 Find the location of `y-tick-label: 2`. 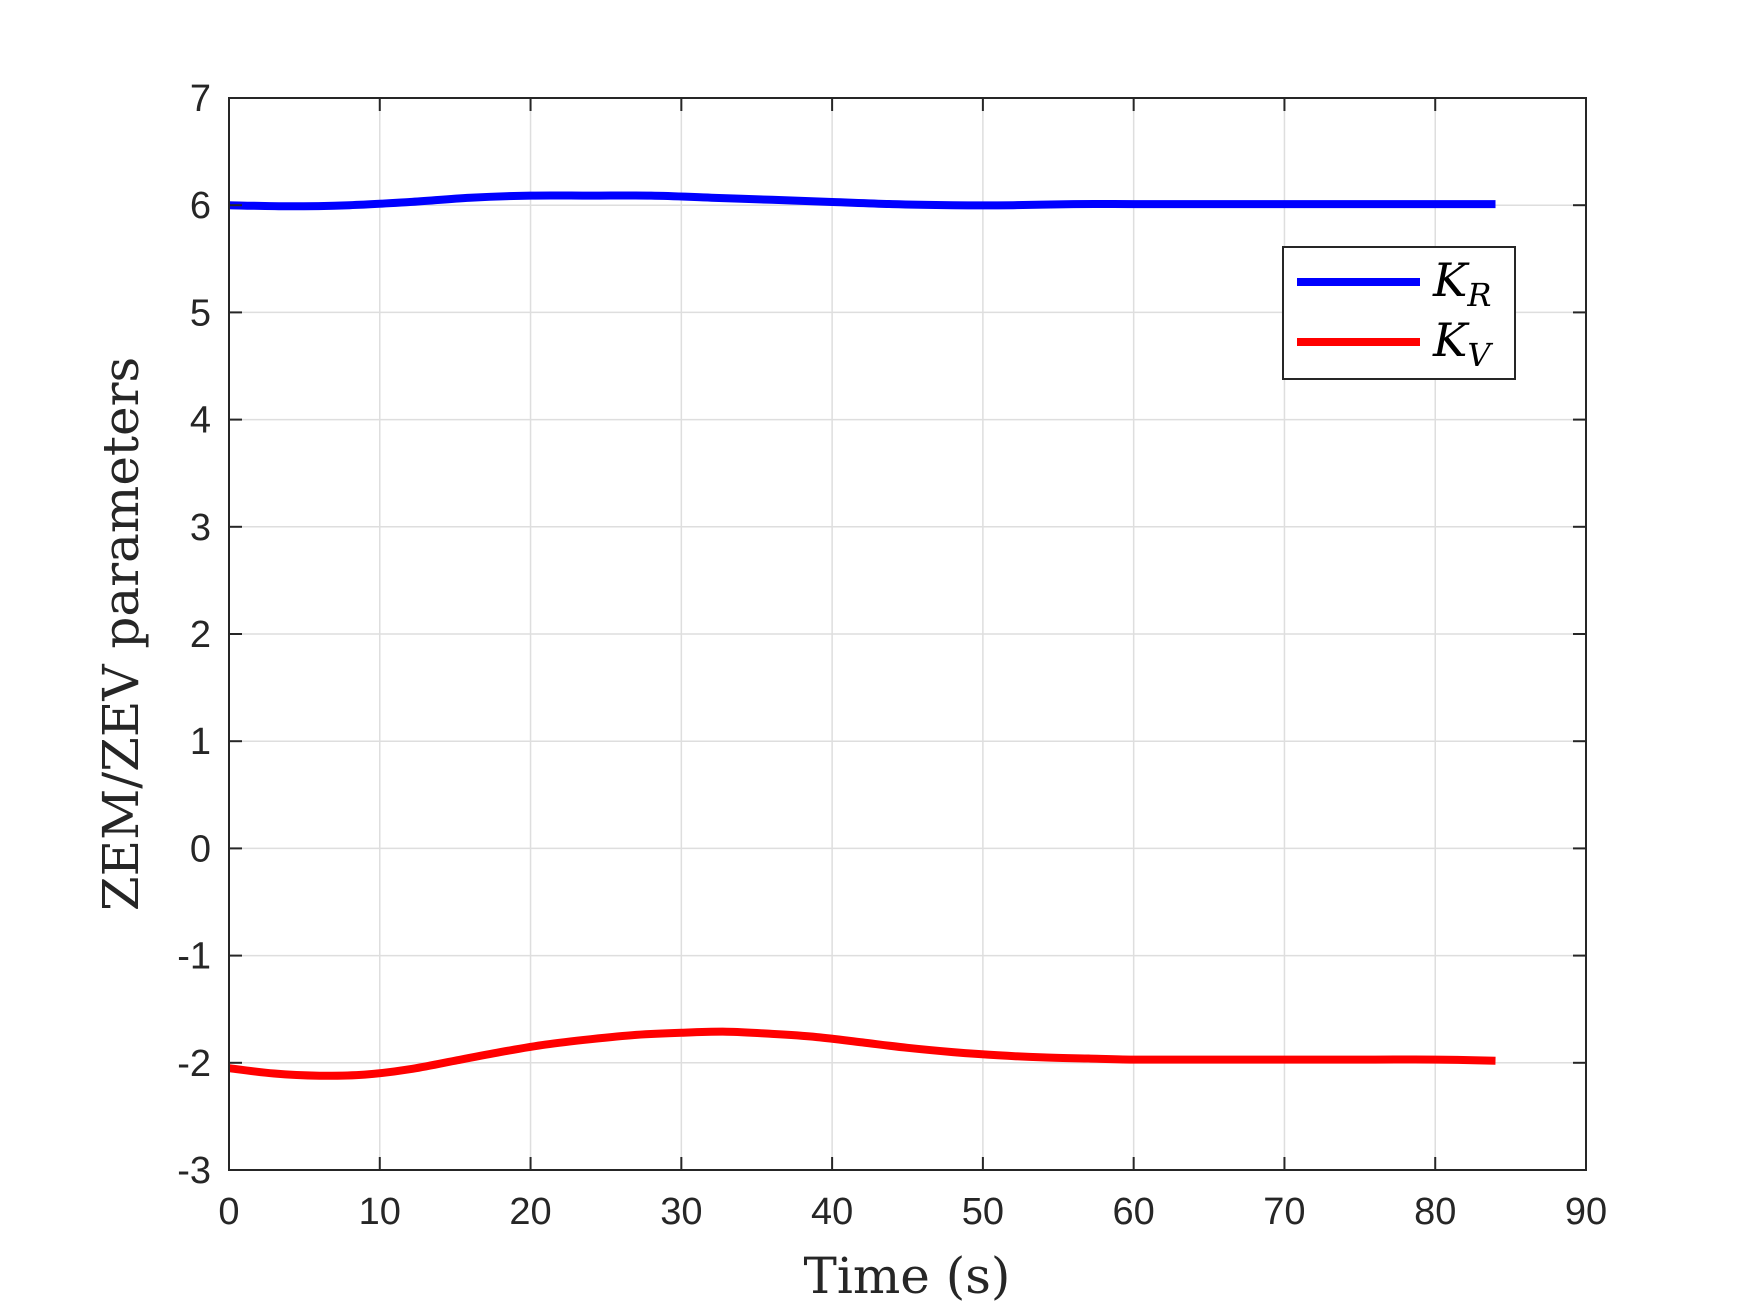

y-tick-label: 2 is located at coordinates (200, 635).